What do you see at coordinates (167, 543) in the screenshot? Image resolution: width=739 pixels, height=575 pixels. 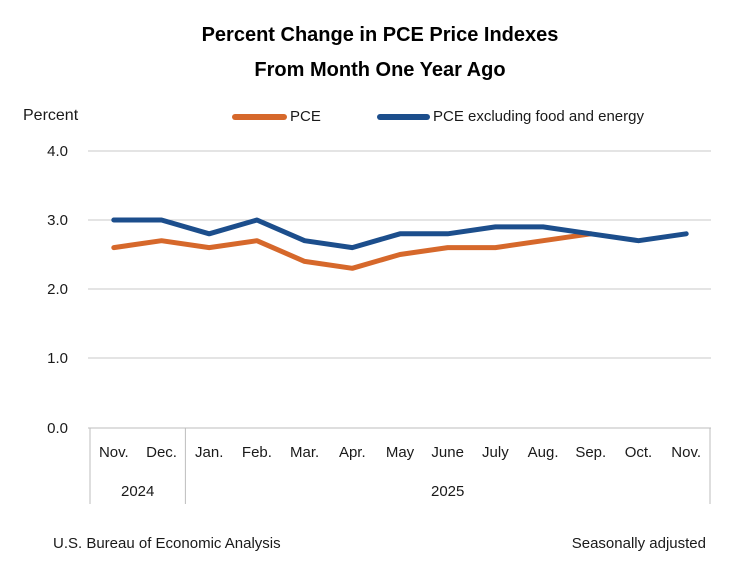 I see `source-attribution: U.S. Bureau of Economic Analysis` at bounding box center [167, 543].